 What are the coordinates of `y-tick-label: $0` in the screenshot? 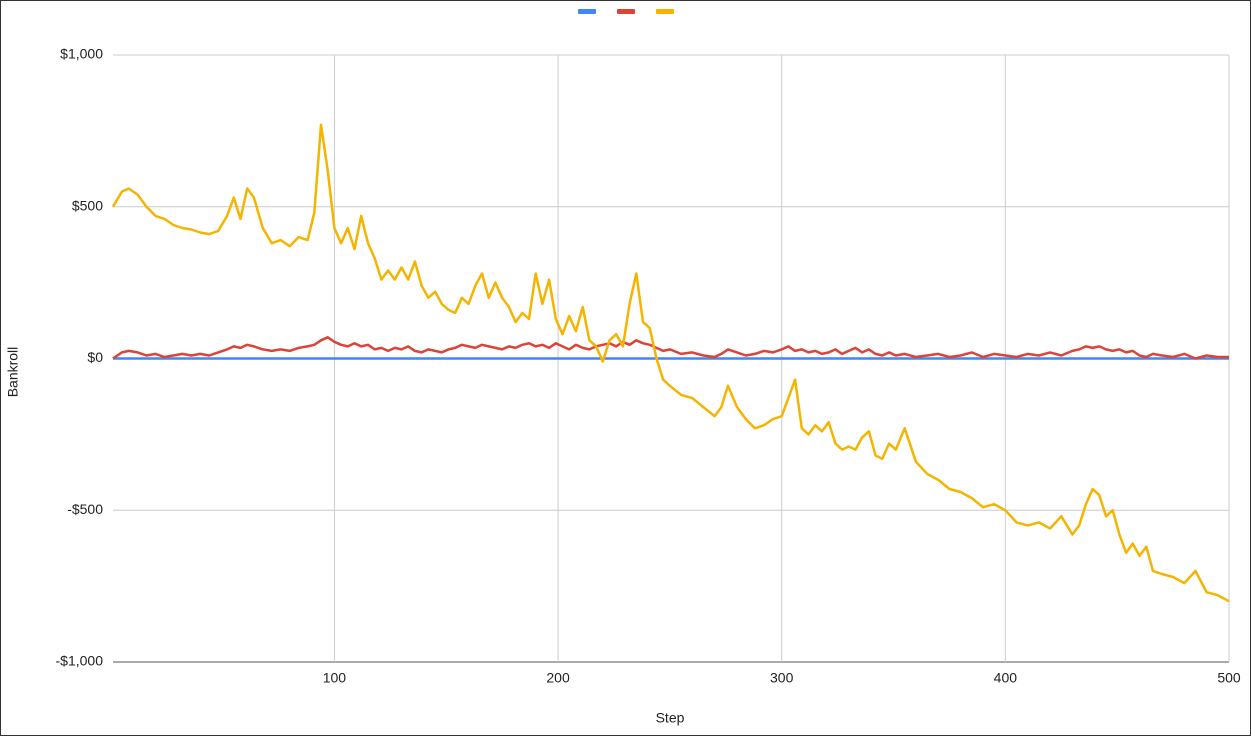 It's located at (95, 357).